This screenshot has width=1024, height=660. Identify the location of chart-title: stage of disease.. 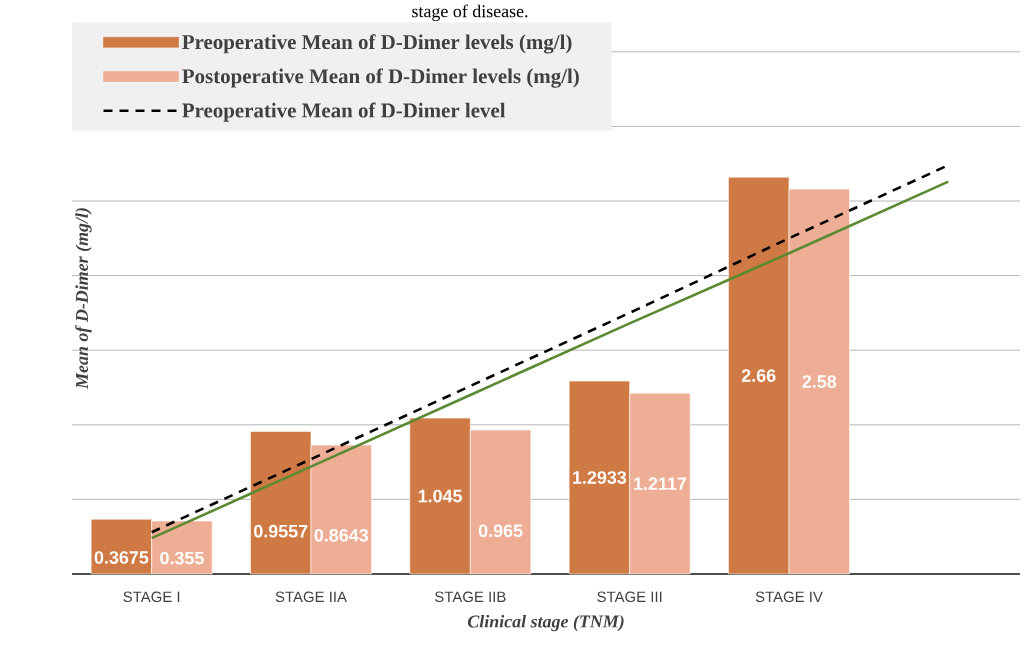
(470, 13).